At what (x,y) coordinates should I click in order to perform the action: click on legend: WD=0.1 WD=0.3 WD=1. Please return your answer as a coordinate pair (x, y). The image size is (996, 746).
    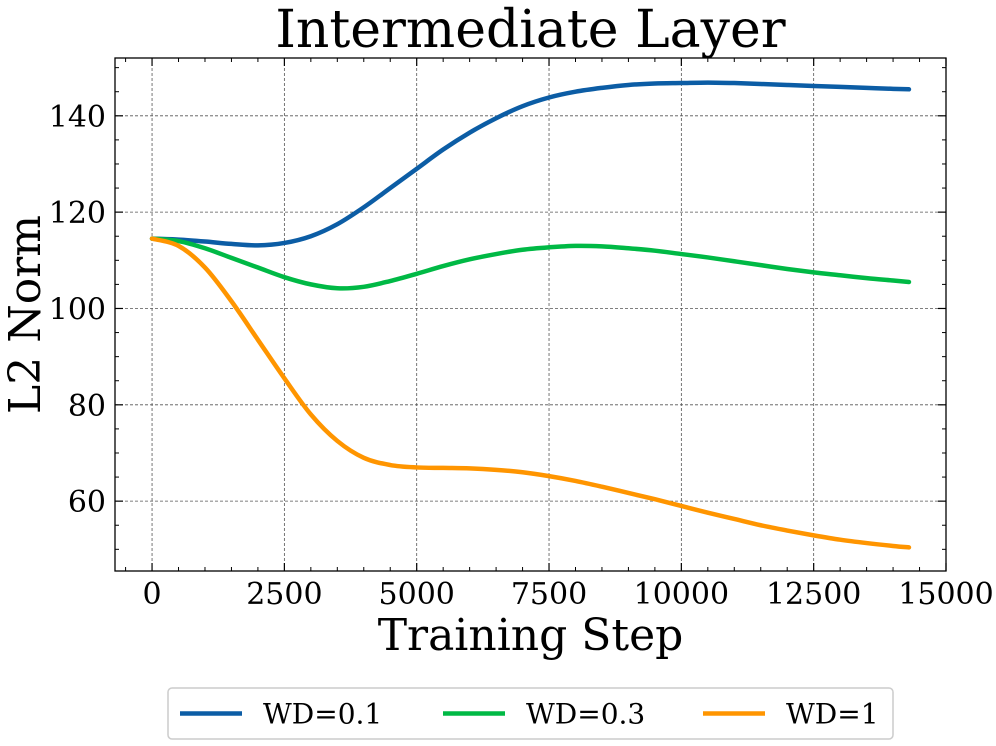
    Looking at the image, I should click on (530, 713).